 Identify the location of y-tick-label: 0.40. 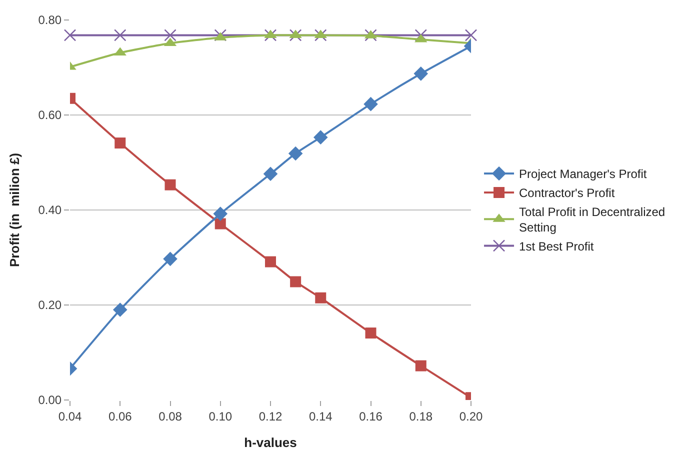
(50, 210).